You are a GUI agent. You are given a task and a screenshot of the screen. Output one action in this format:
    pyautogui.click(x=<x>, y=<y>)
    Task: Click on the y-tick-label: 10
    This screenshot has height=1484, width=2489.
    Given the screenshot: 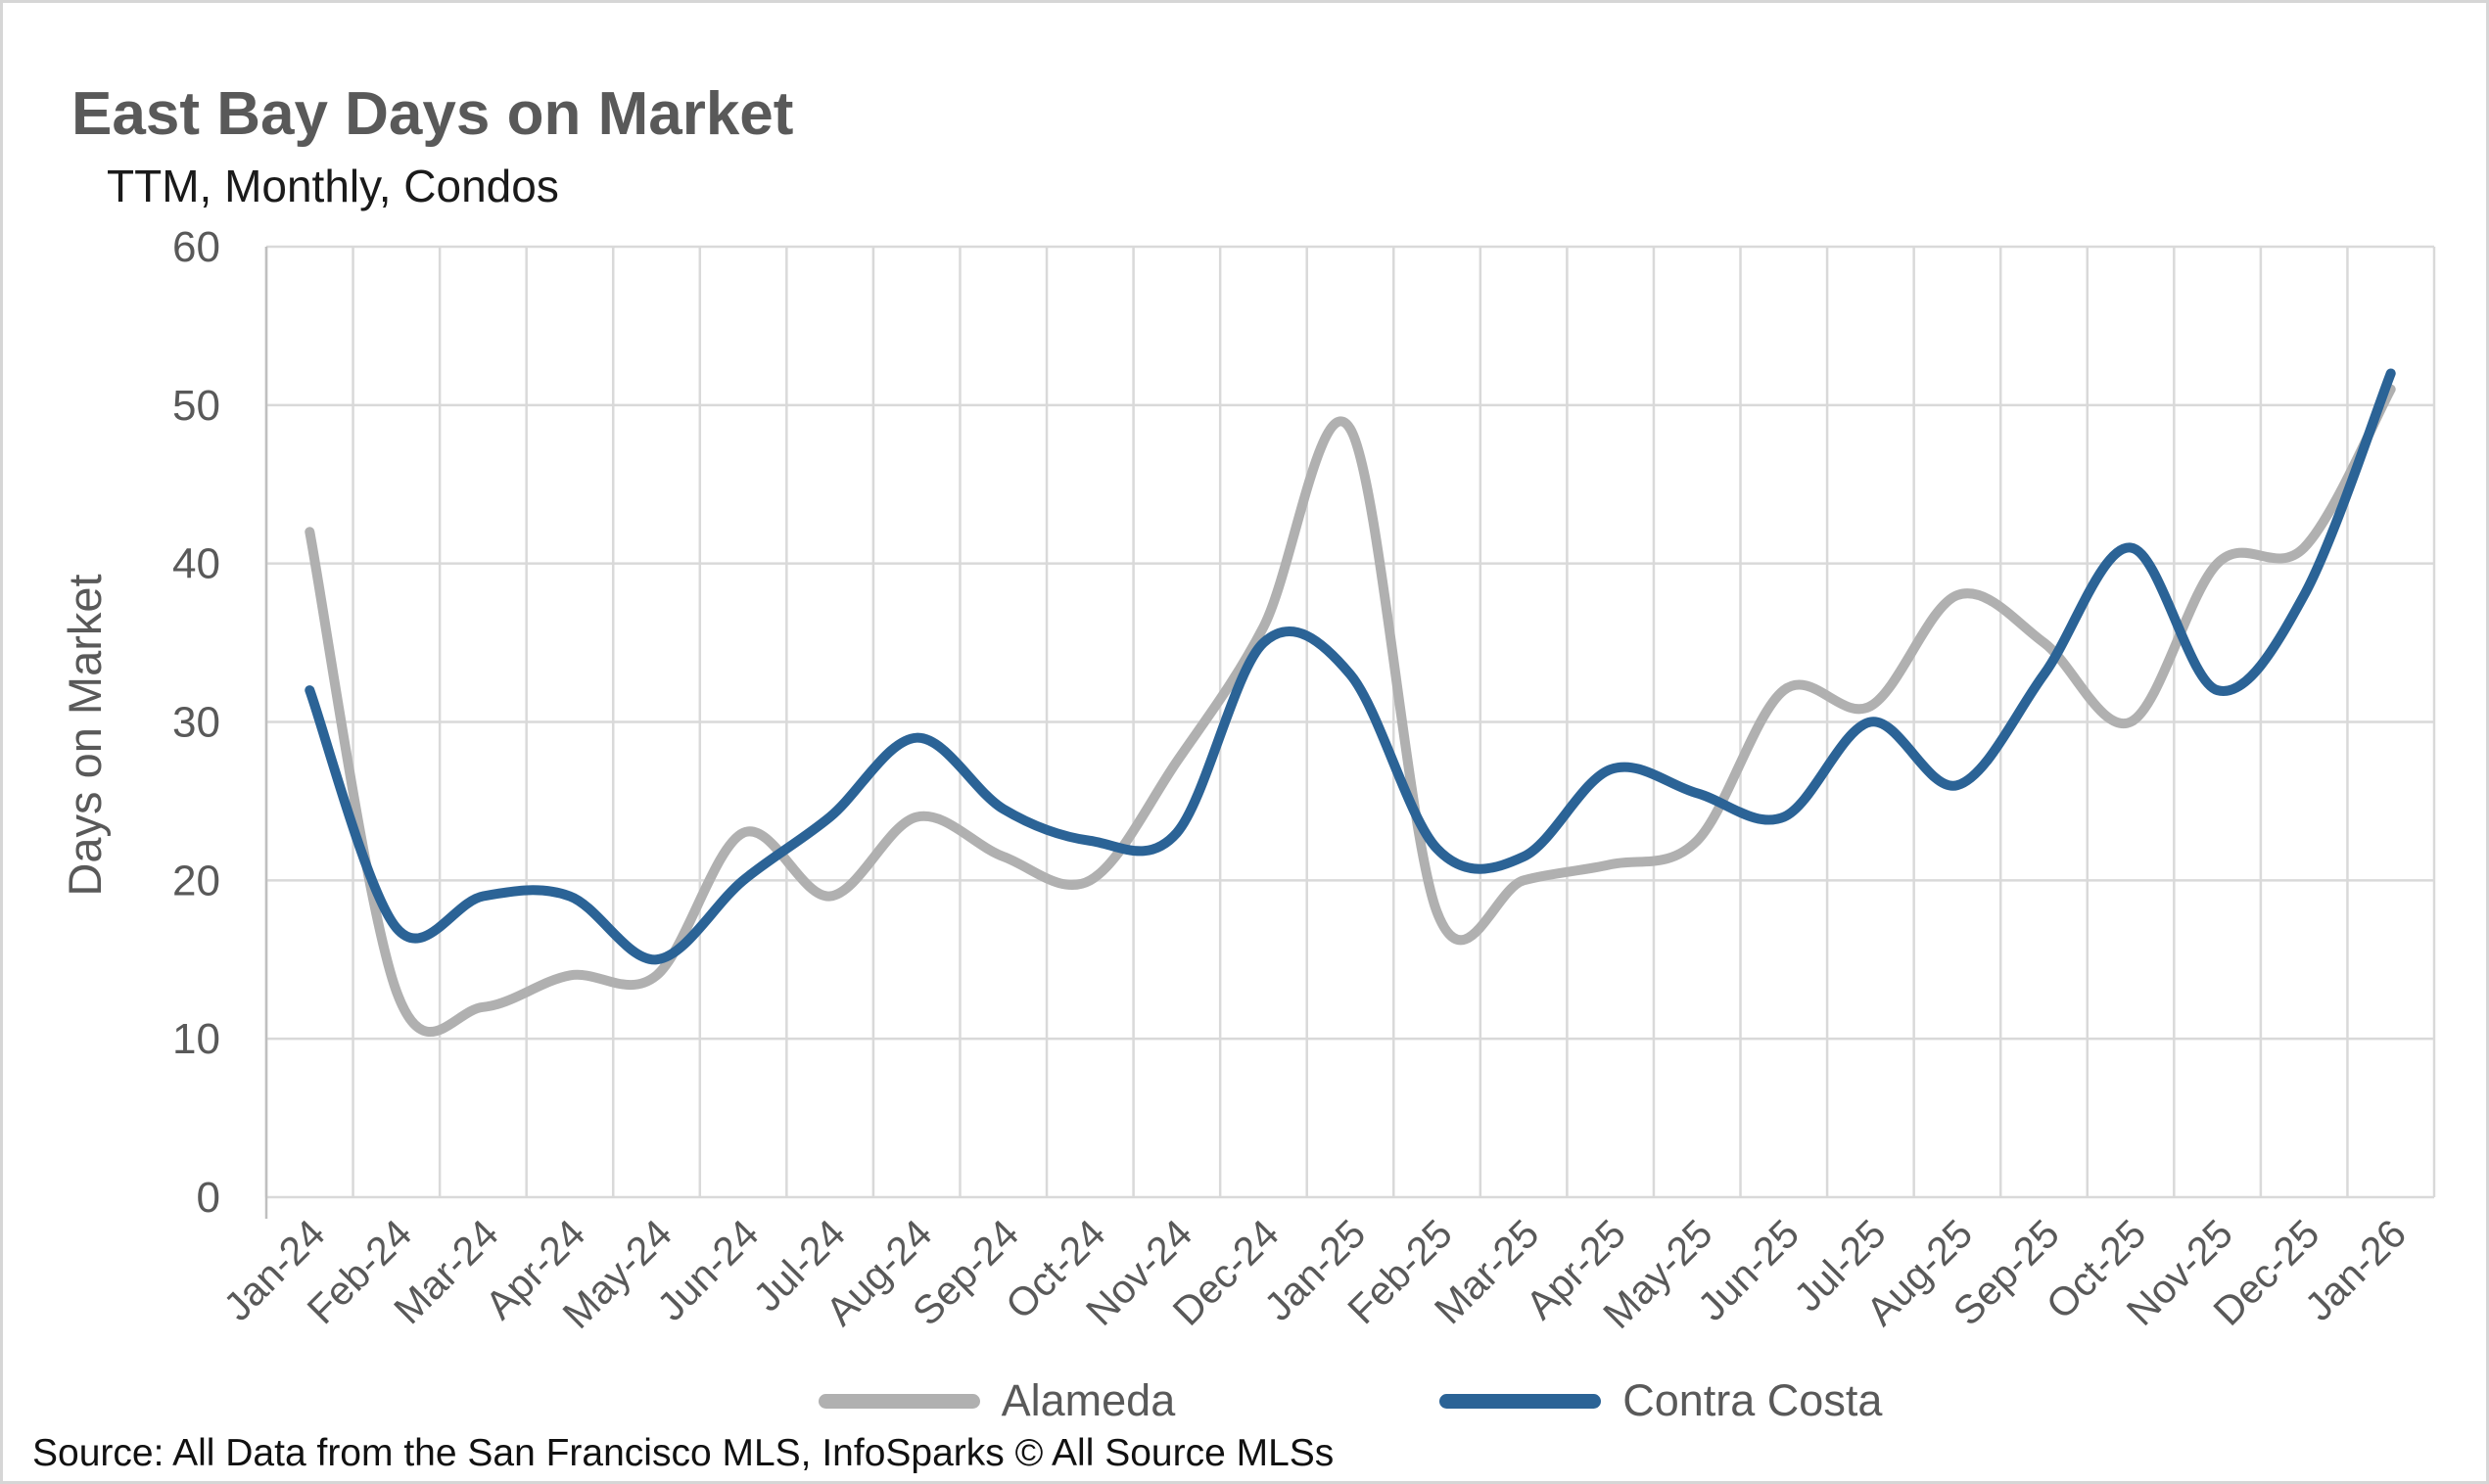 What is the action you would take?
    pyautogui.click(x=196, y=1039)
    